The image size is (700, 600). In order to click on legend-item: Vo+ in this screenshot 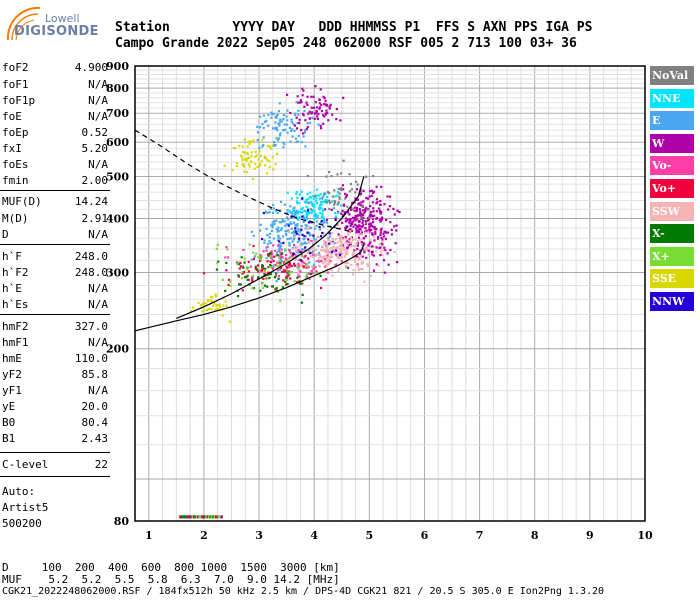, I will do `click(672, 188)`.